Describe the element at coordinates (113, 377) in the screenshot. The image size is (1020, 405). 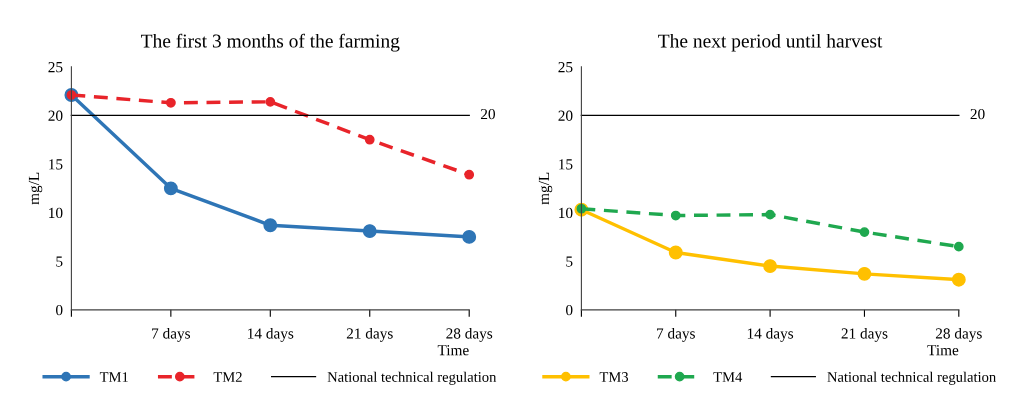
I see `legend-label: TM1` at that location.